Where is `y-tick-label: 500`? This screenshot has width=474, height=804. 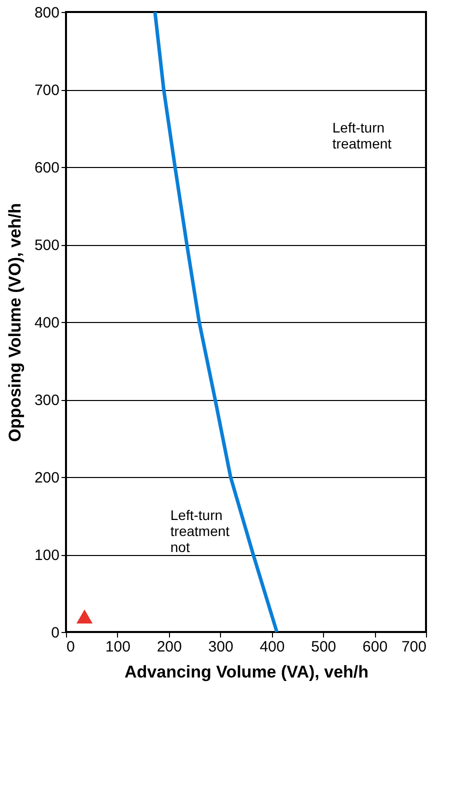 y-tick-label: 500 is located at coordinates (47, 245).